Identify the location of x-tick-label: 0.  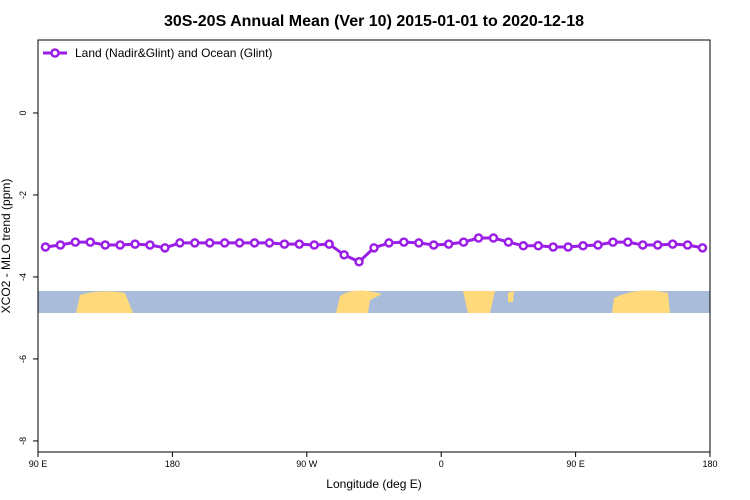
(441, 464).